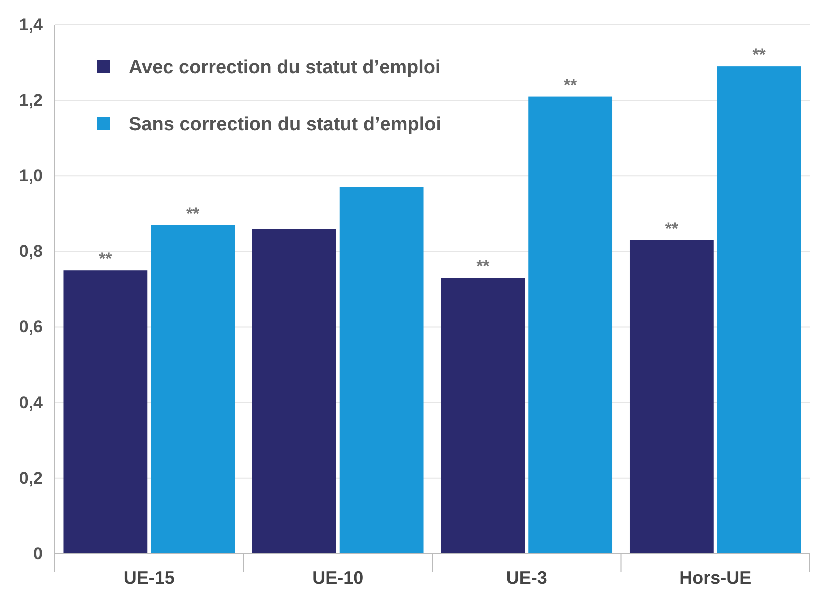  I want to click on y-tick-label: 0,2, so click(31, 478).